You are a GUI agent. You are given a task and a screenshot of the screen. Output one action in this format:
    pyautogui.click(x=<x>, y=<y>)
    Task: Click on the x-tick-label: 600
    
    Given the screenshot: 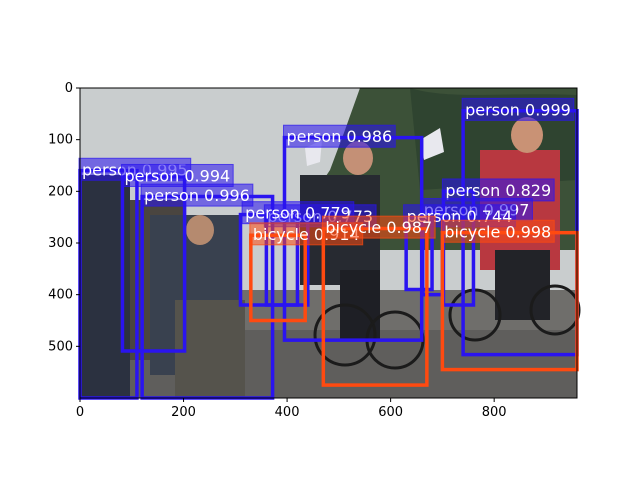 What is the action you would take?
    pyautogui.click(x=390, y=412)
    